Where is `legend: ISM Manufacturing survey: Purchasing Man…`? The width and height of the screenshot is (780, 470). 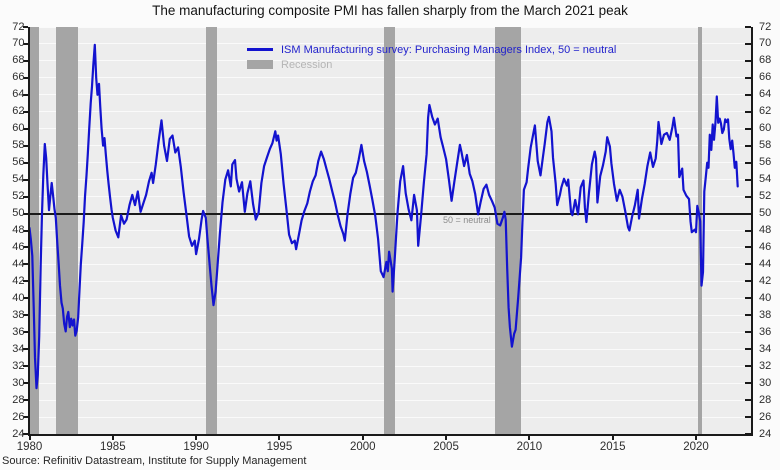 legend: ISM Manufacturing survey: Purchasing Man… is located at coordinates (431, 57).